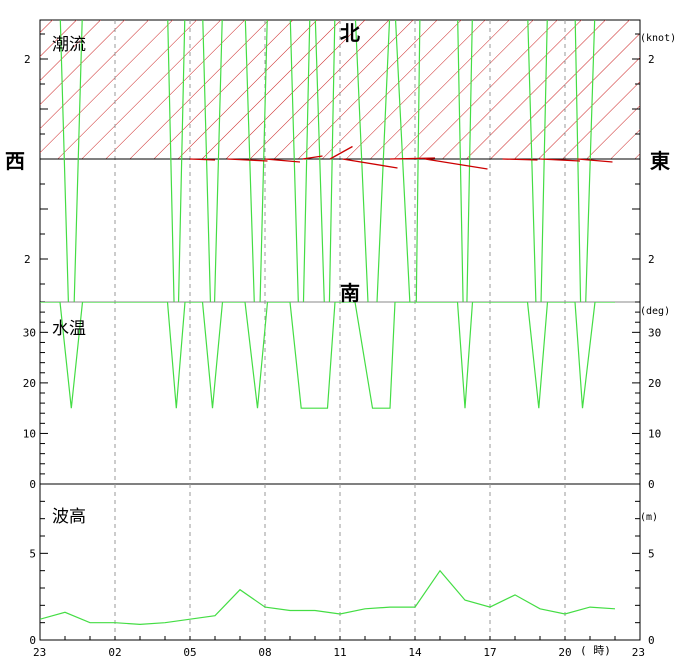  What do you see at coordinates (350, 293) in the screenshot?
I see `south-label: 南` at bounding box center [350, 293].